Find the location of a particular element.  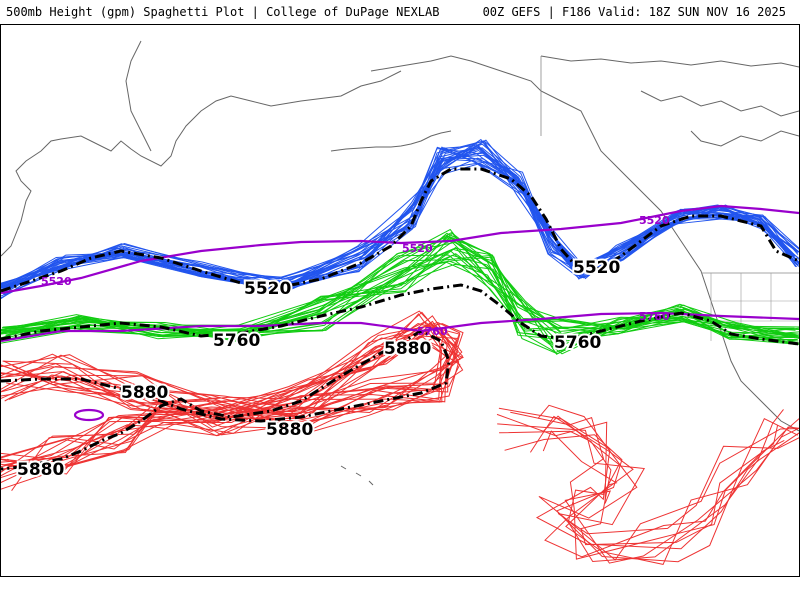

mean-5760-line is located at coordinates (400, 314).